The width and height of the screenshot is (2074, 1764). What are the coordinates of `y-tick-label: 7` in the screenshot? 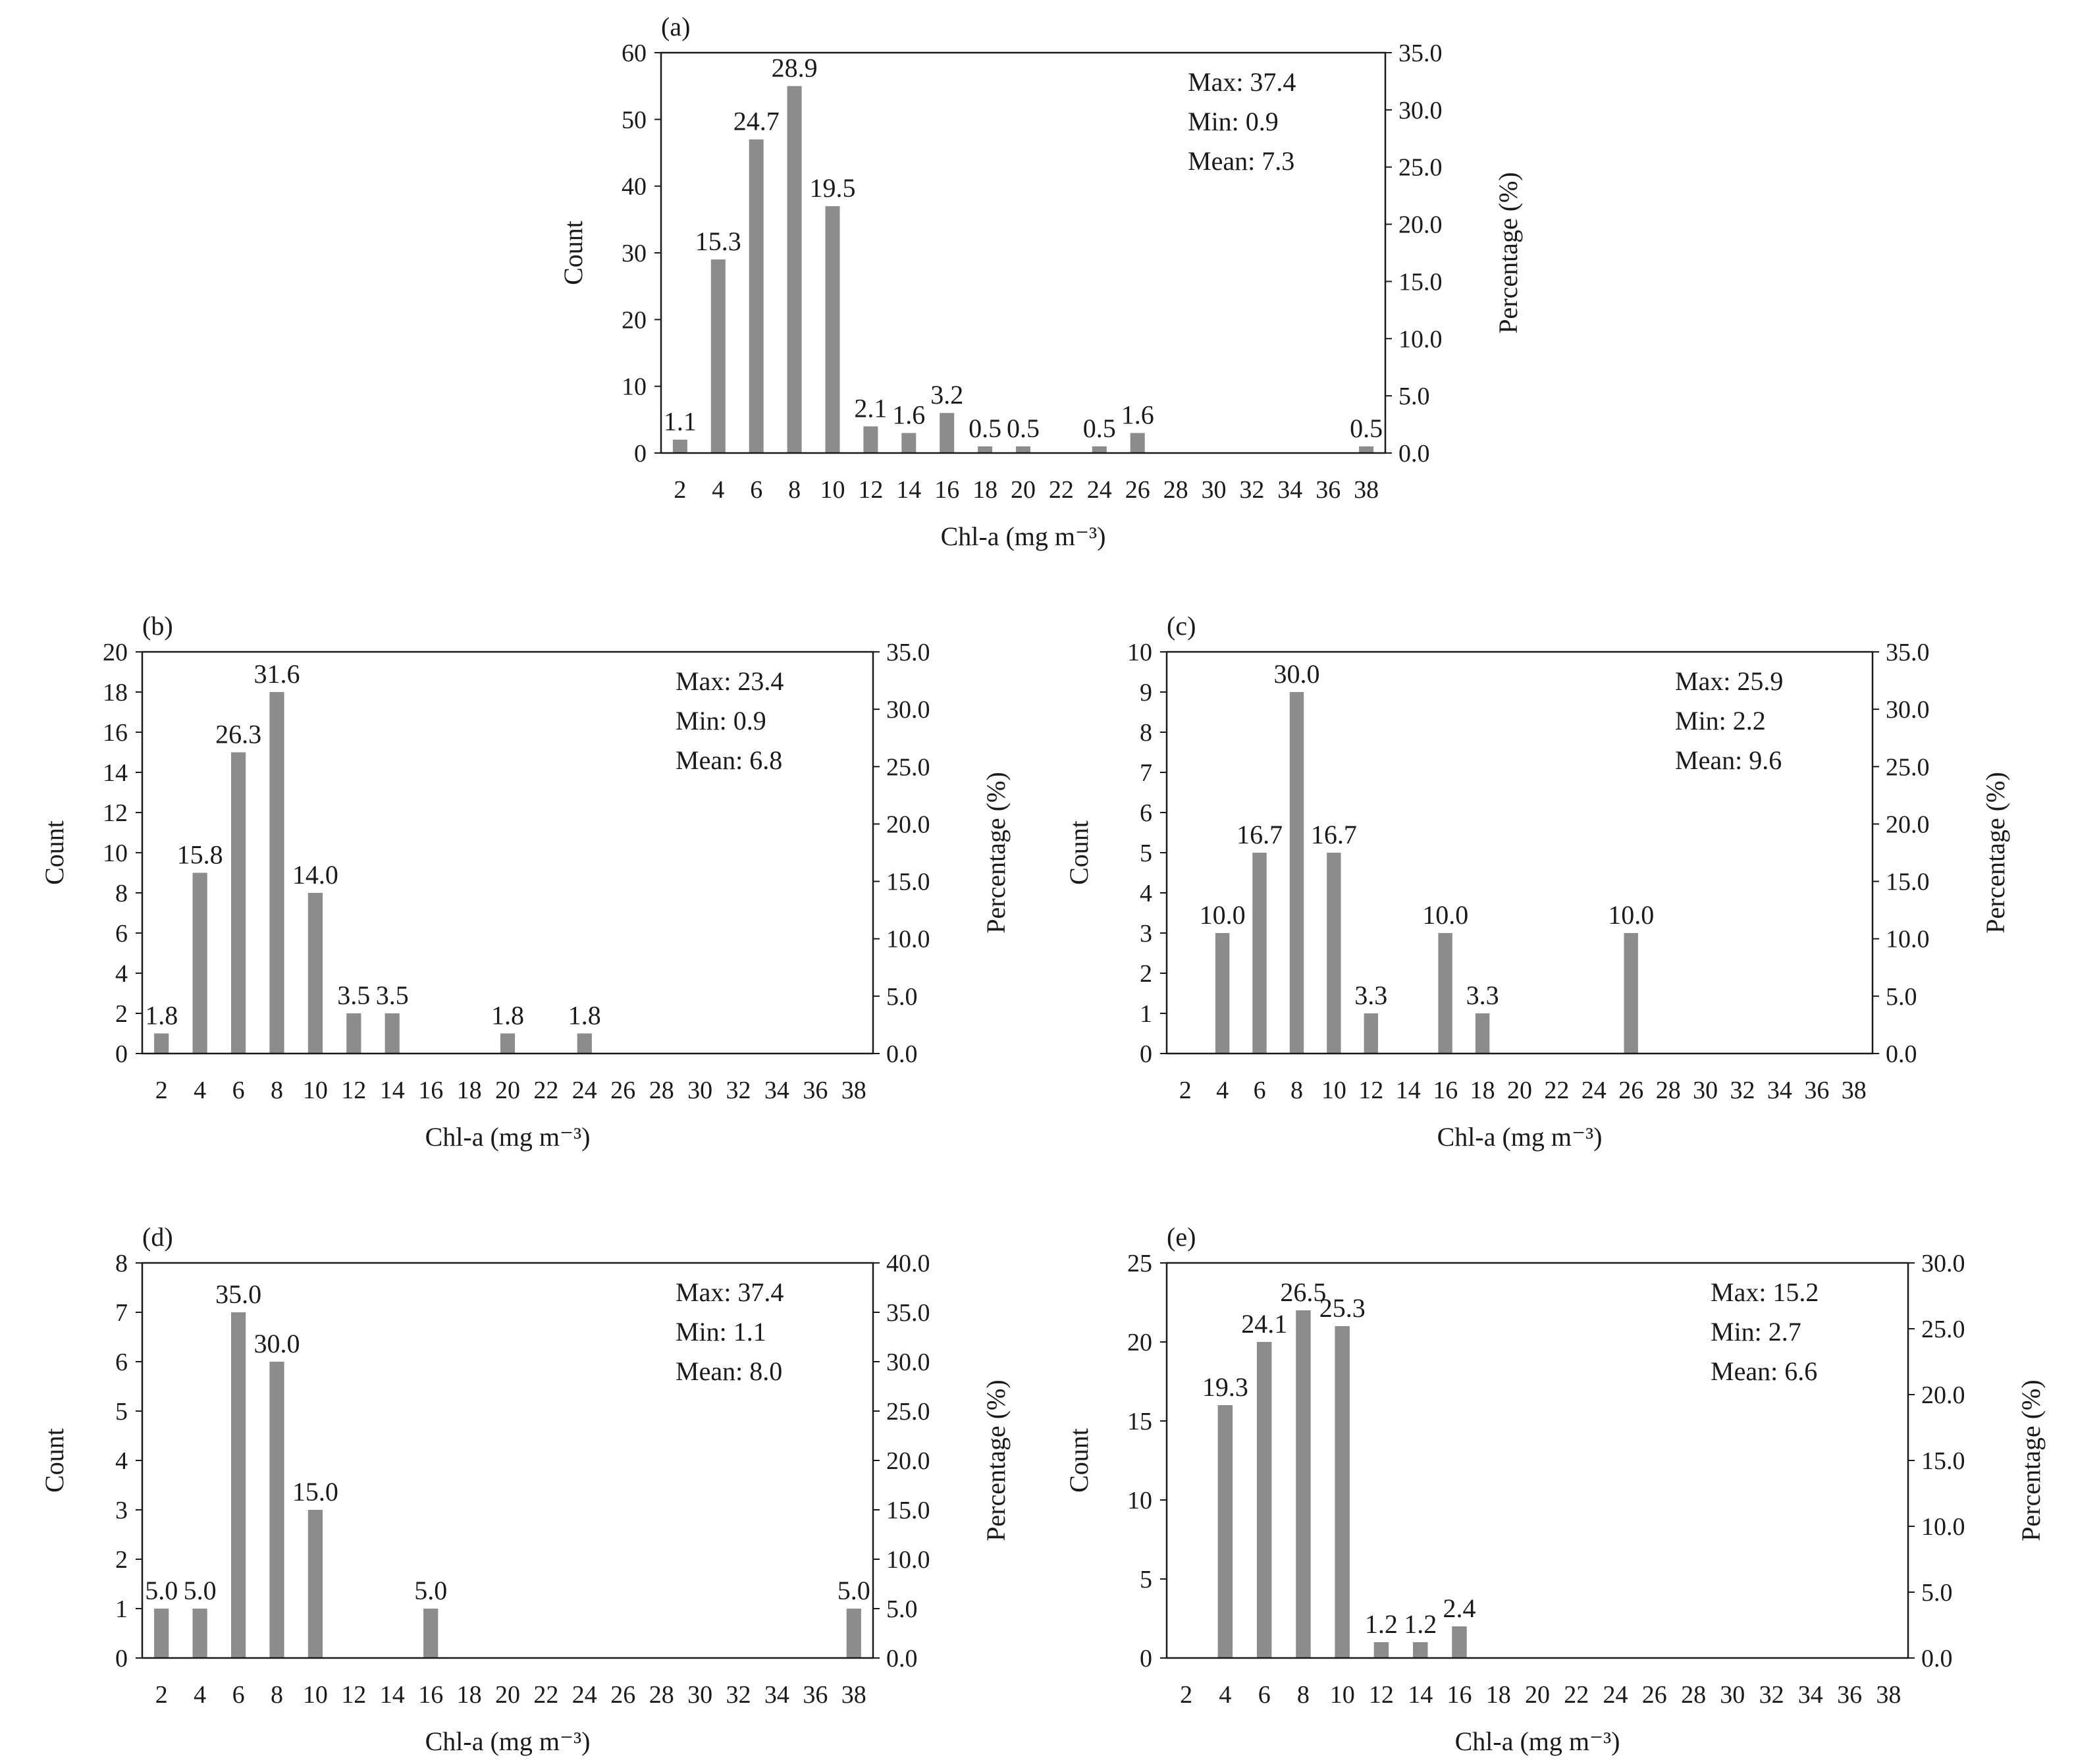 It's located at (121, 1313).